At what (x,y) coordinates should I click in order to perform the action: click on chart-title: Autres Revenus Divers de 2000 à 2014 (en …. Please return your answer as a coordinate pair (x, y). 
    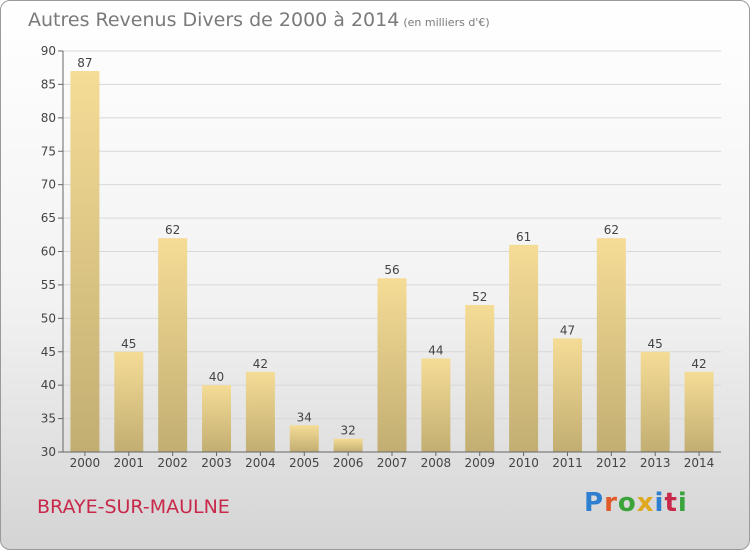
    Looking at the image, I should click on (259, 20).